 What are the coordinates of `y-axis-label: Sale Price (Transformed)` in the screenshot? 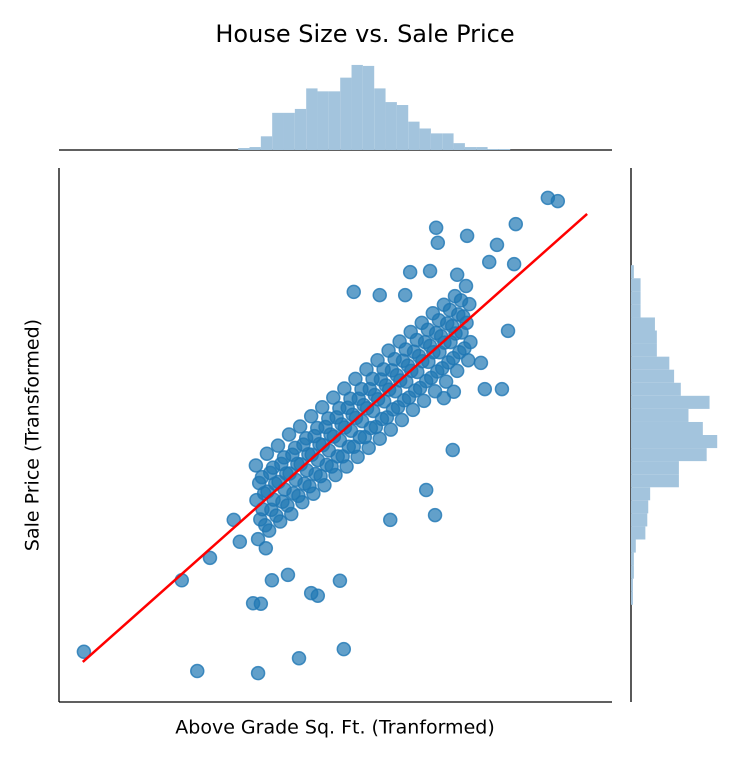 It's located at (33, 435).